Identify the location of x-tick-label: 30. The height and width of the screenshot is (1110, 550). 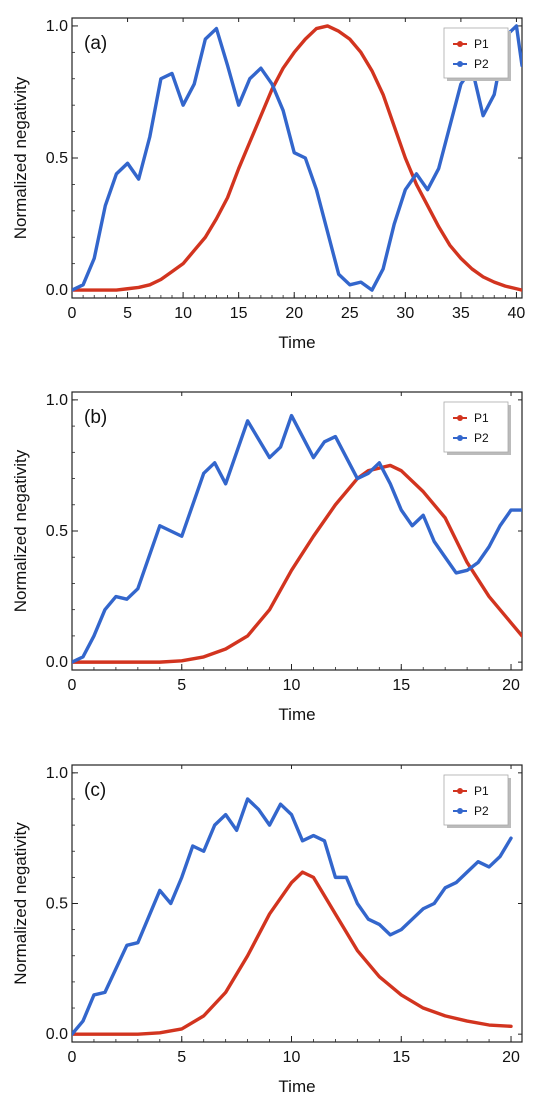
(405, 313).